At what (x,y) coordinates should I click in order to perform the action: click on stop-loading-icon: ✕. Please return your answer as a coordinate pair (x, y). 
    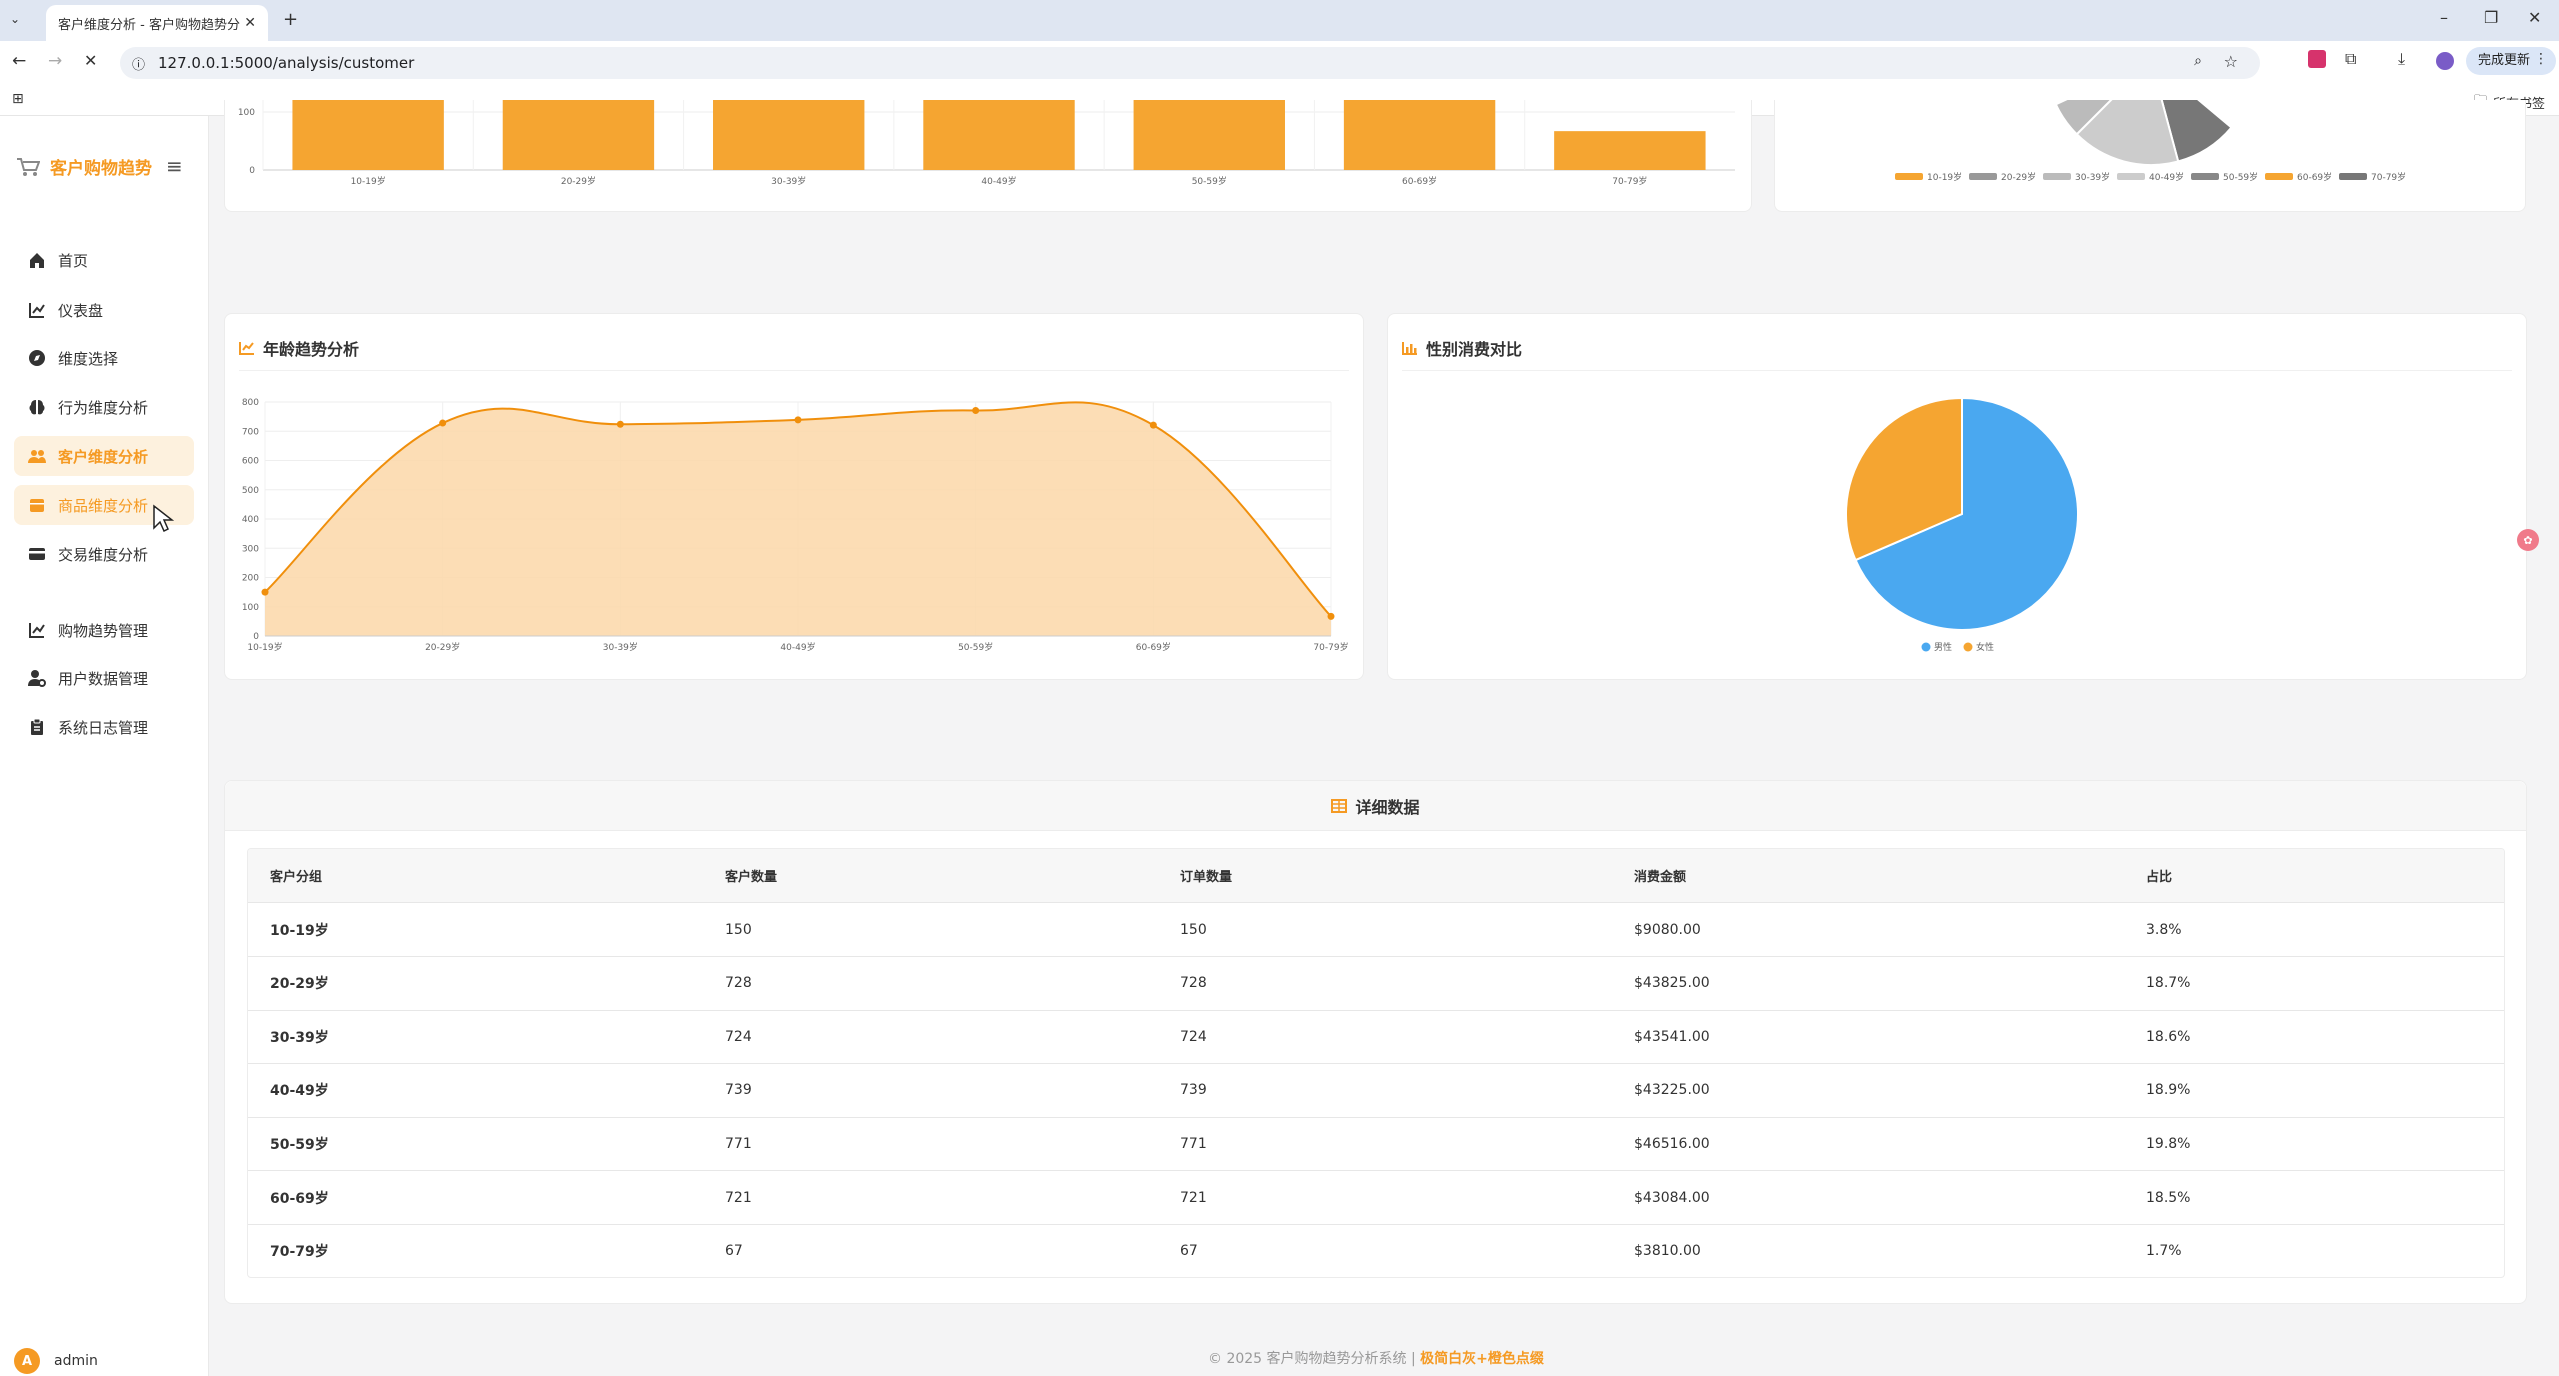
    Looking at the image, I should click on (91, 60).